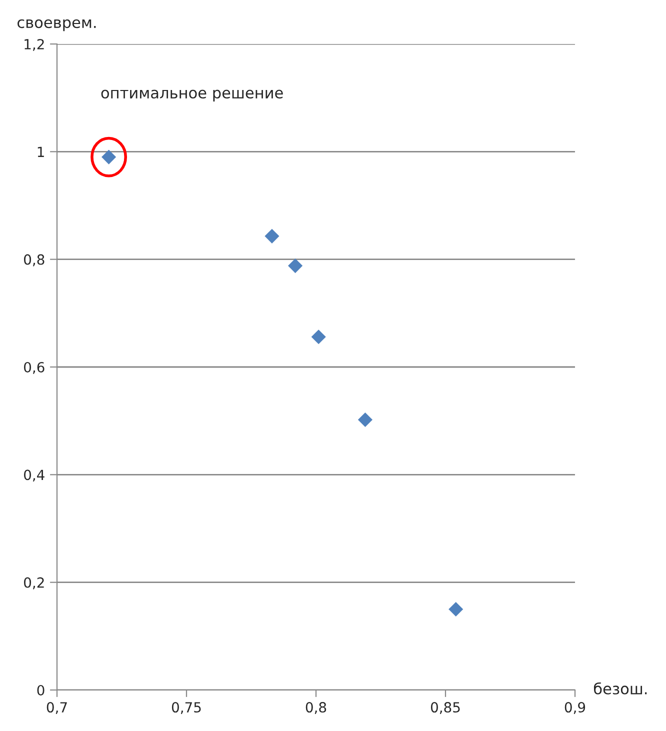 Image resolution: width=666 pixels, height=731 pixels. What do you see at coordinates (34, 260) in the screenshot?
I see `y-tick-label: 0,8` at bounding box center [34, 260].